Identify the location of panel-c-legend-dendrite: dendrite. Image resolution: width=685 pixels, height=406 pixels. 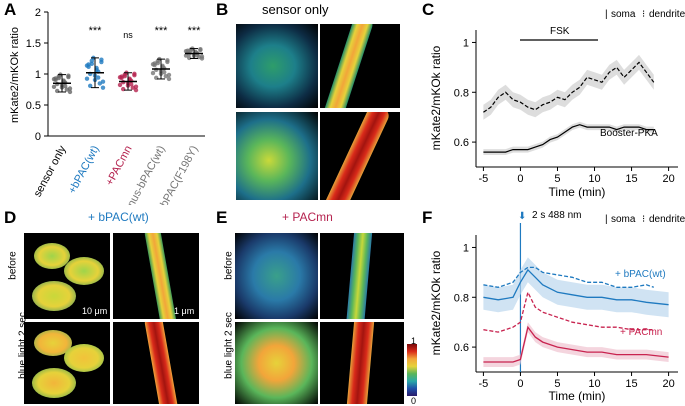
(667, 14).